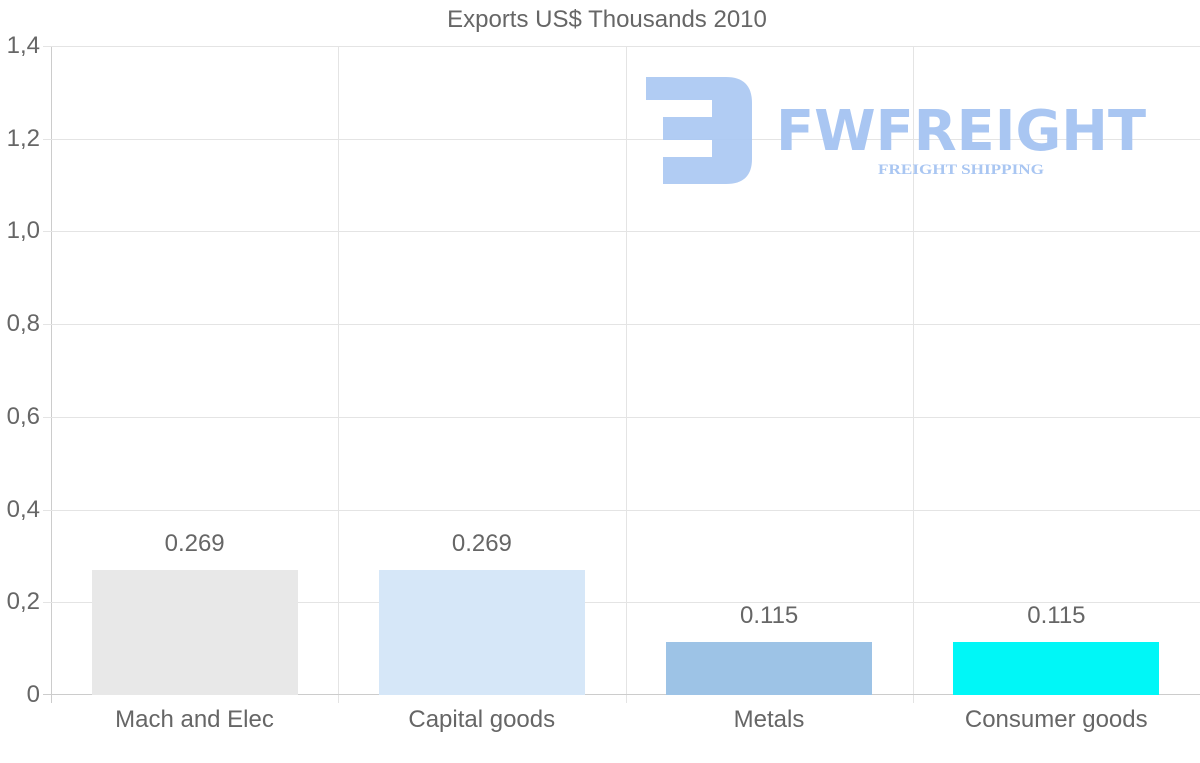  I want to click on y-tick-label: 0,8, so click(23, 324).